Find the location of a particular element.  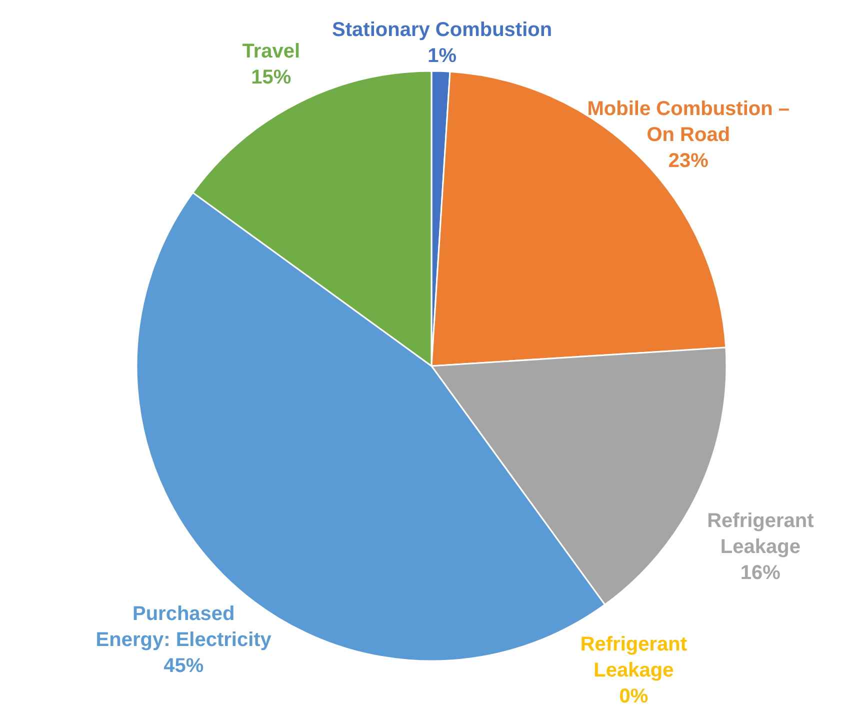

slice-label: Stationary Combustion is located at coordinates (442, 29).